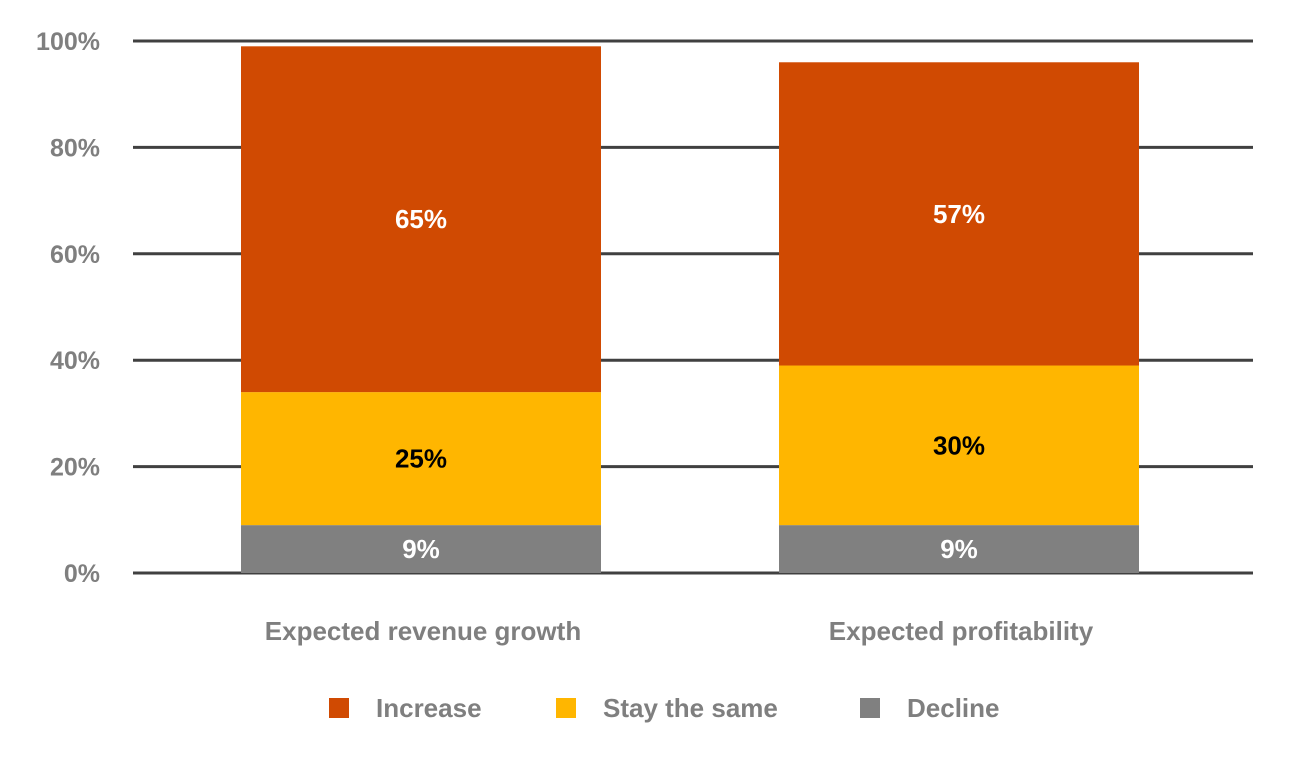 Image resolution: width=1303 pixels, height=757 pixels. Describe the element at coordinates (953, 708) in the screenshot. I see `legend-label: Decline` at that location.